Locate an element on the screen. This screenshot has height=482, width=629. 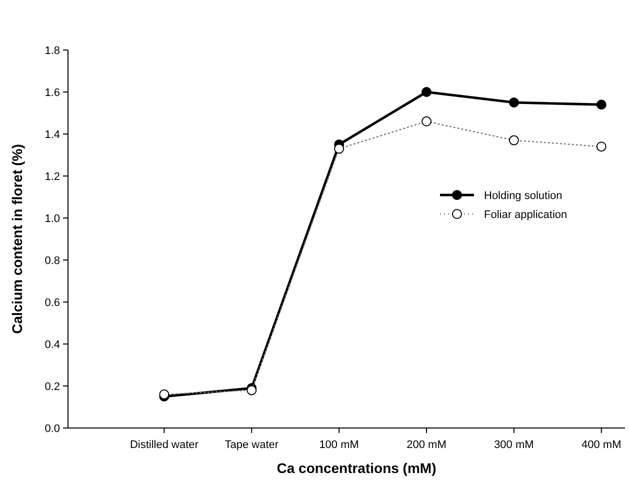
legend-label: Holding solution is located at coordinates (523, 196).